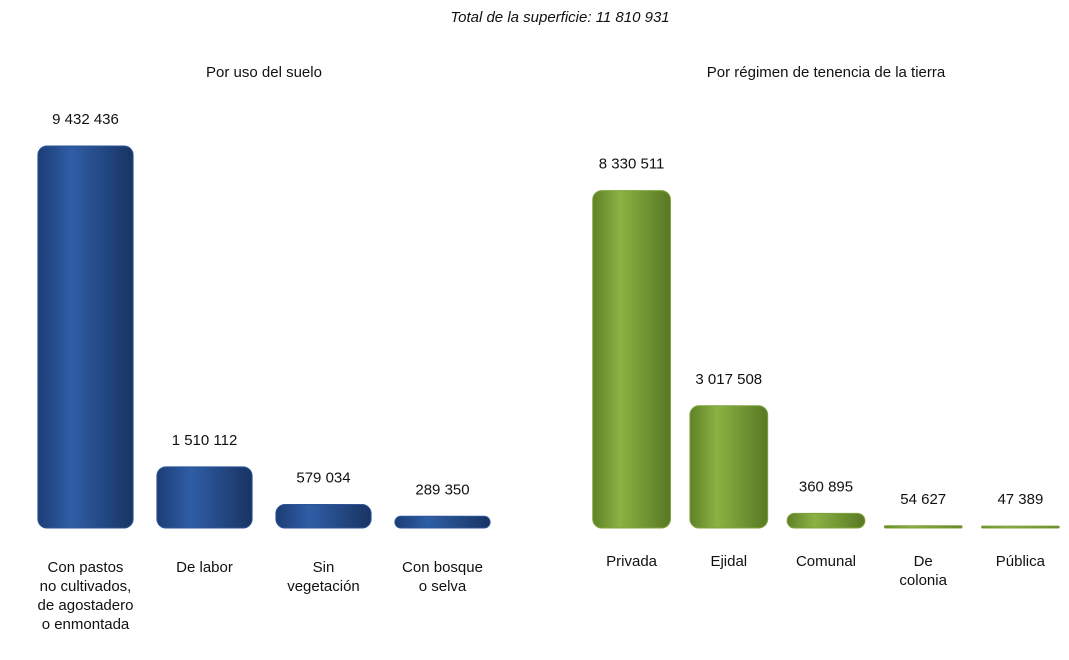 This screenshot has width=1069, height=660. I want to click on category-label: De labor, so click(204, 567).